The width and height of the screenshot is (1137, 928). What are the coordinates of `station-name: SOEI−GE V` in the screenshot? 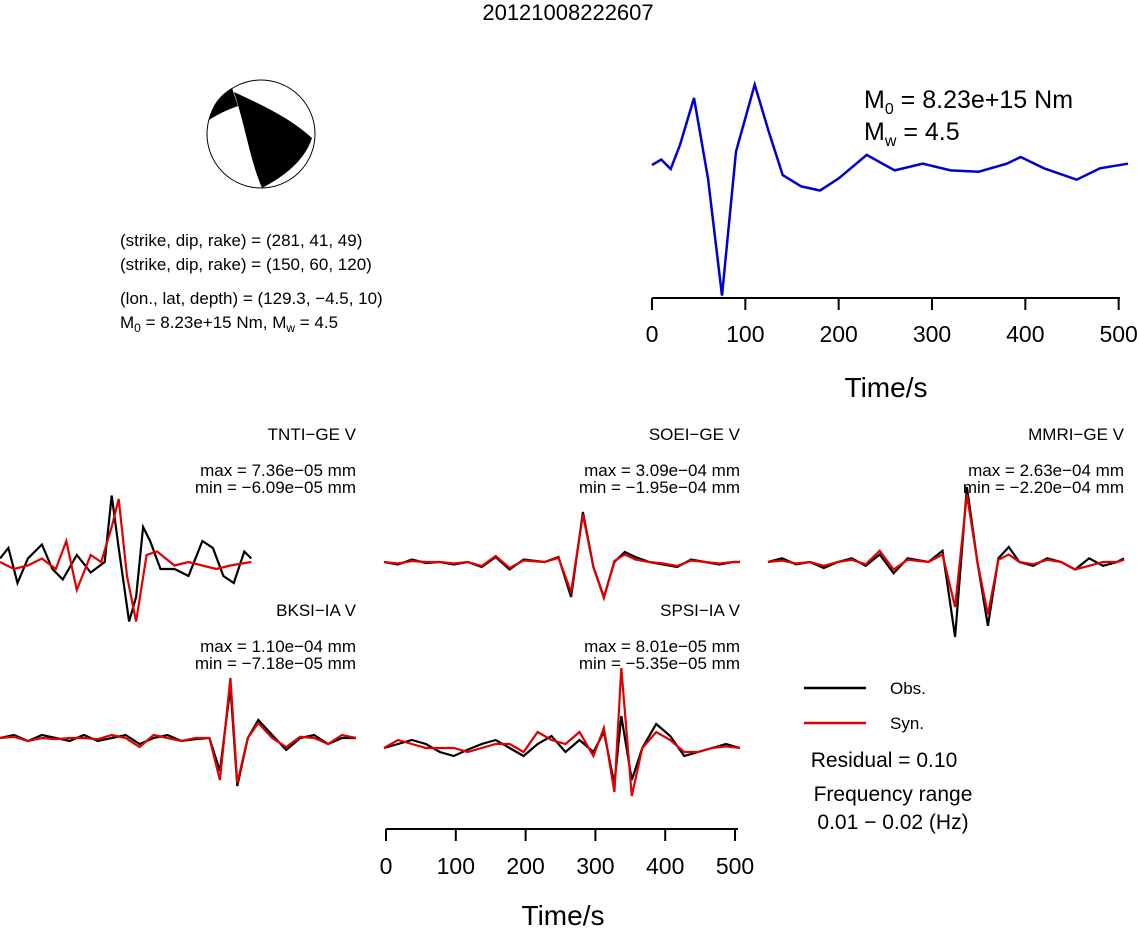 It's located at (695, 434).